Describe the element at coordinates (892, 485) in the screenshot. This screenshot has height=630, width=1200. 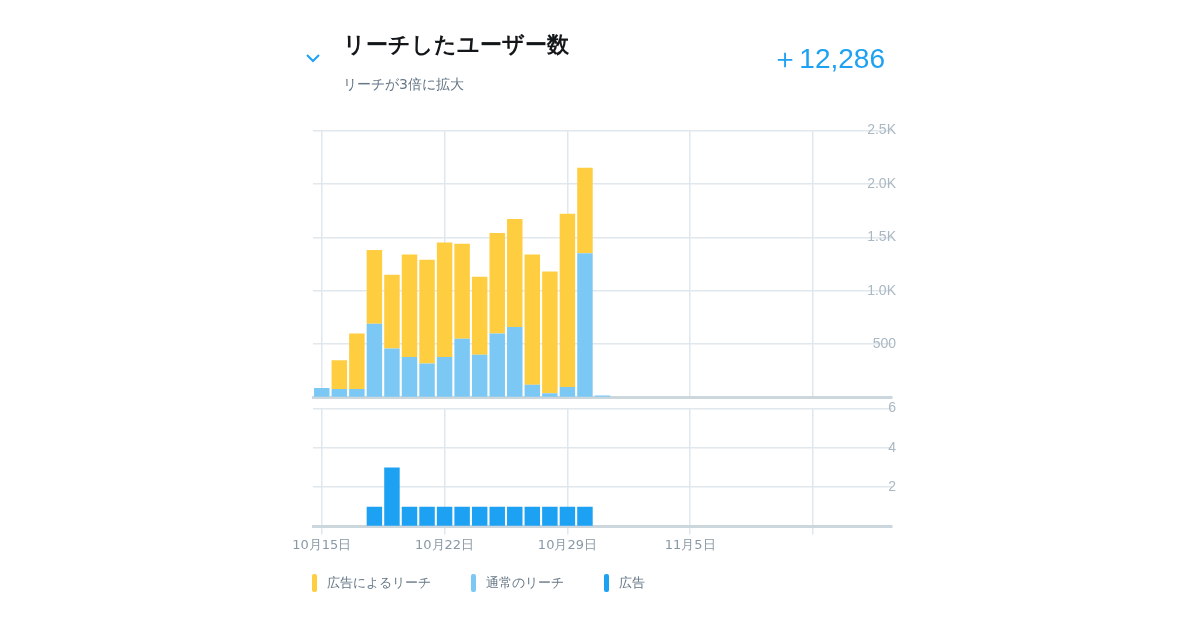
I see `y-tick-label: 2` at that location.